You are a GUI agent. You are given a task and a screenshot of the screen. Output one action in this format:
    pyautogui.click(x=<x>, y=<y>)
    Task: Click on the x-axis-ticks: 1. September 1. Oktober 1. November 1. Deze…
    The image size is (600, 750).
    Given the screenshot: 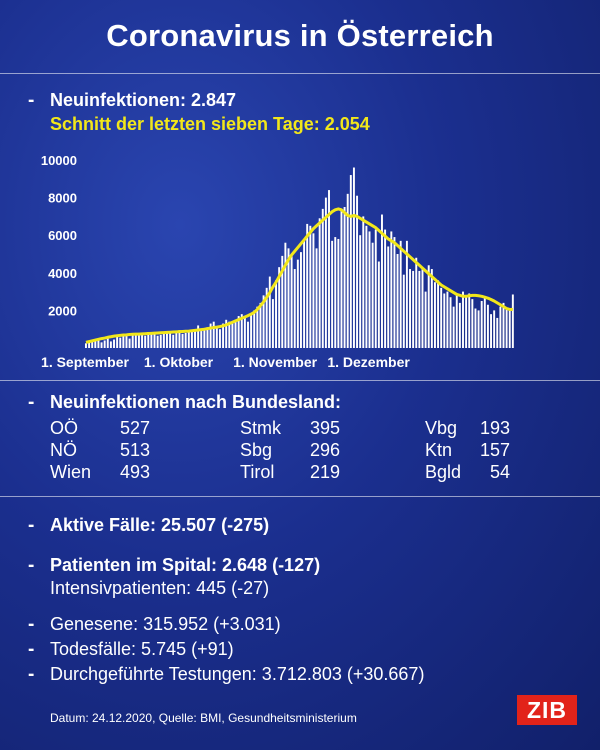 What is the action you would take?
    pyautogui.click(x=225, y=362)
    